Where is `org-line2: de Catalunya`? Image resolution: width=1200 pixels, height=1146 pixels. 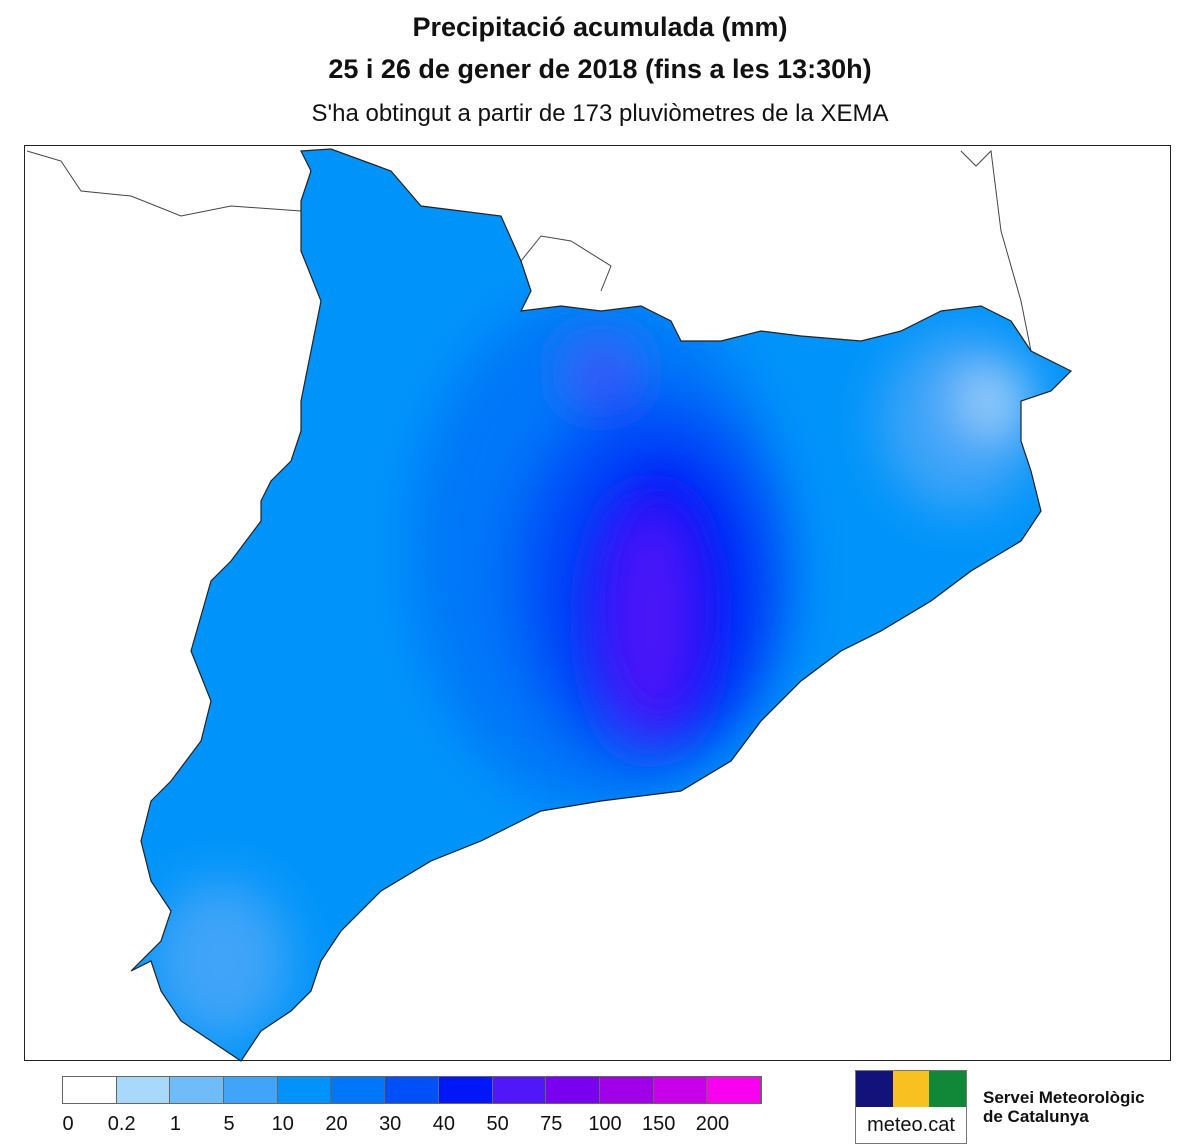
org-line2: de Catalunya is located at coordinates (1036, 1116).